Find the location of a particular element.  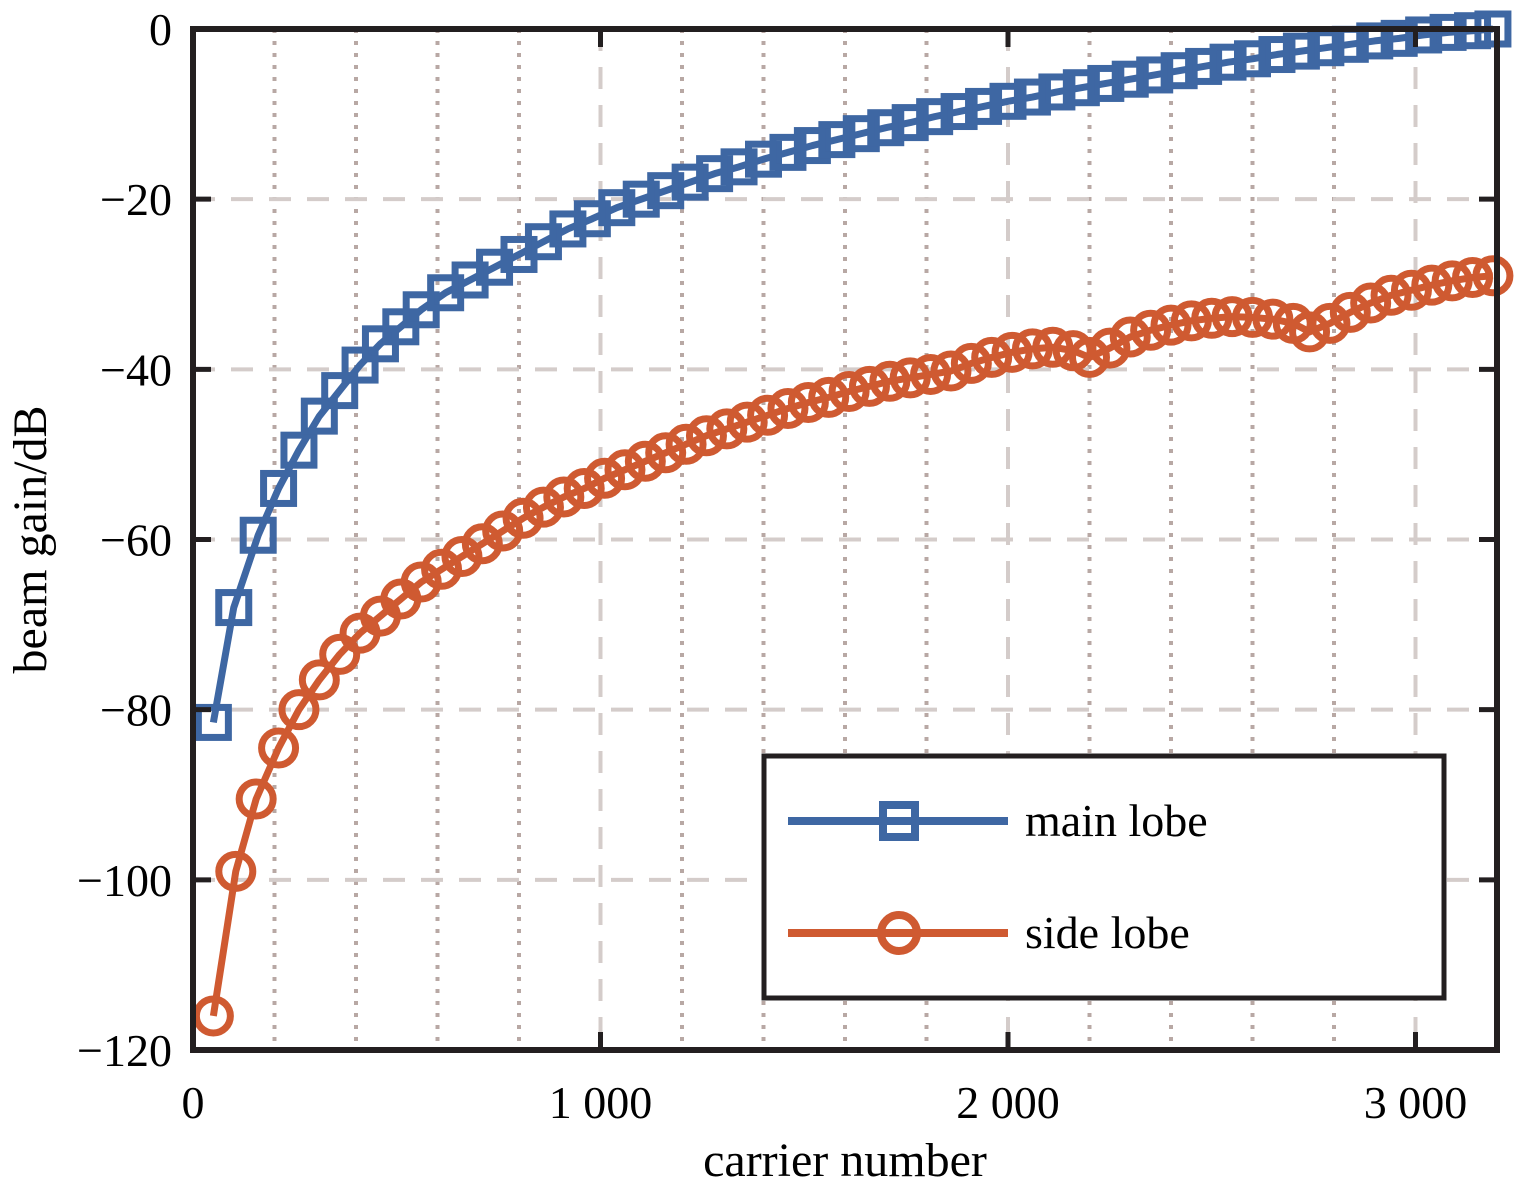

legend-label-side-lobe: side lobe is located at coordinates (1107, 932).